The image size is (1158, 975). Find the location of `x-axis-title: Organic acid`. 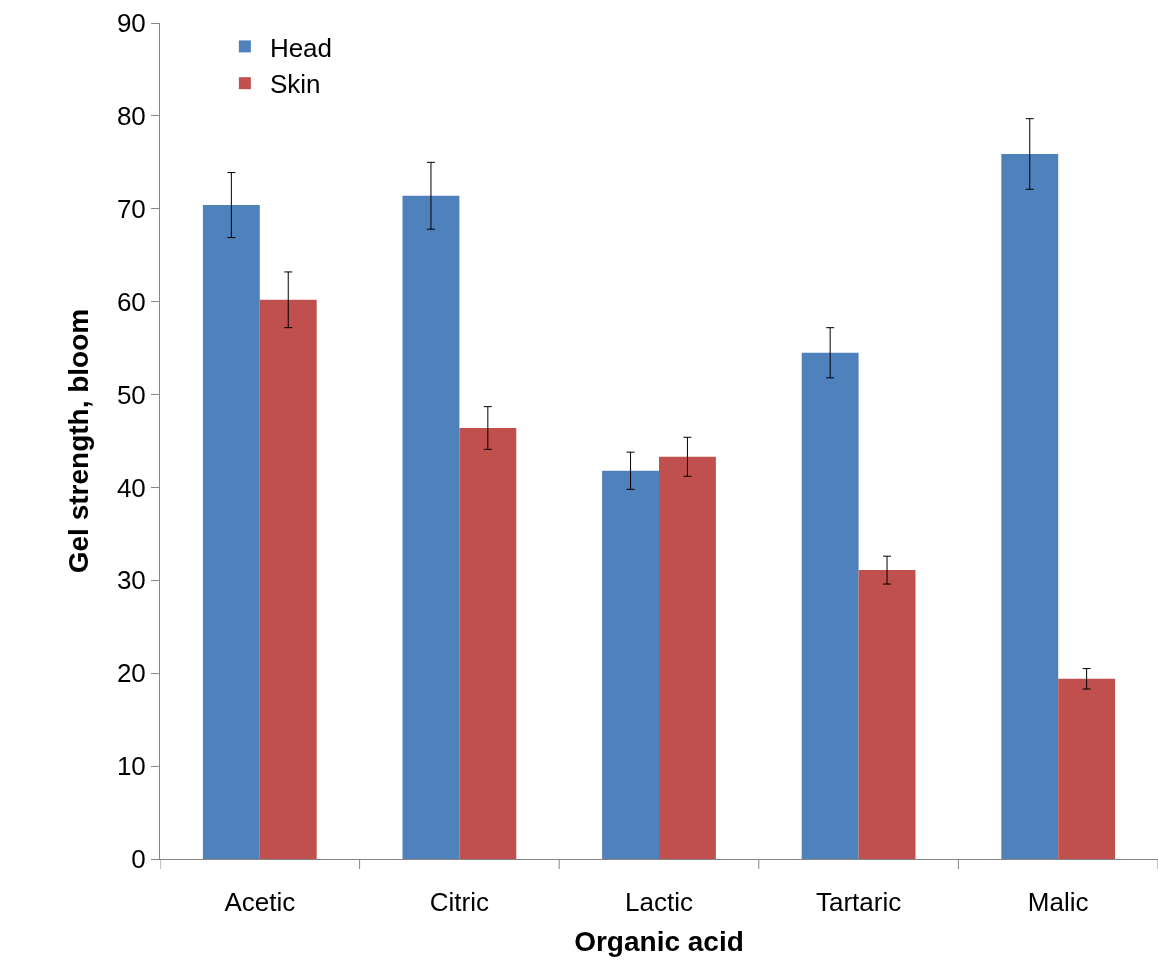

x-axis-title: Organic acid is located at coordinates (659, 942).